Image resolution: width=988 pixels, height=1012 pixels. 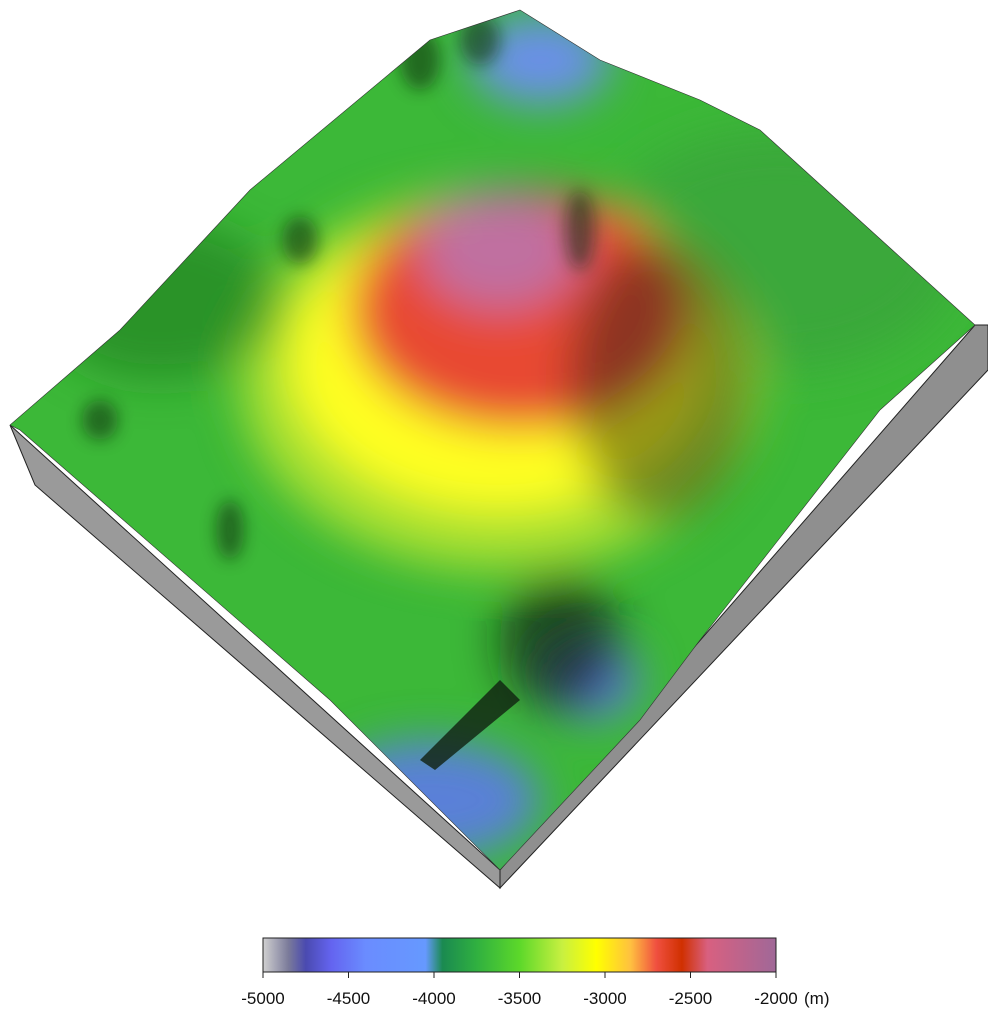 I want to click on x-tick-label: -2000, so click(x=775, y=998).